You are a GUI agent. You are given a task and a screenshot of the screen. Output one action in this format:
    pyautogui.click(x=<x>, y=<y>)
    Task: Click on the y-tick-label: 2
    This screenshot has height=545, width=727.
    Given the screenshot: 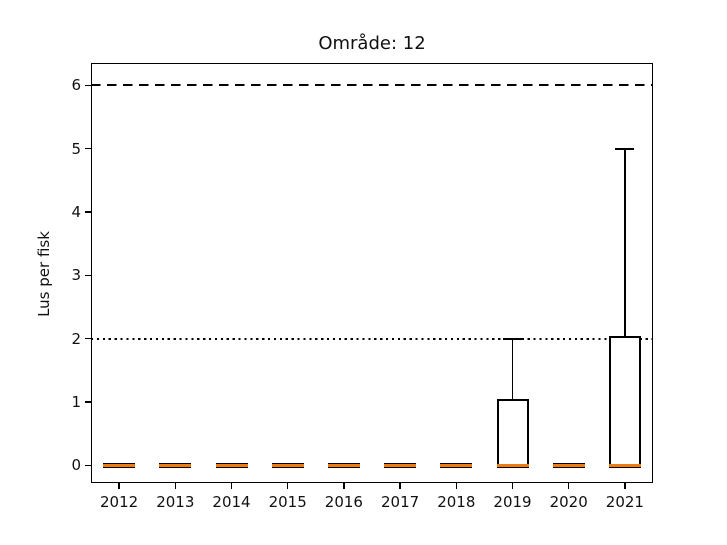 What is the action you would take?
    pyautogui.click(x=76, y=338)
    